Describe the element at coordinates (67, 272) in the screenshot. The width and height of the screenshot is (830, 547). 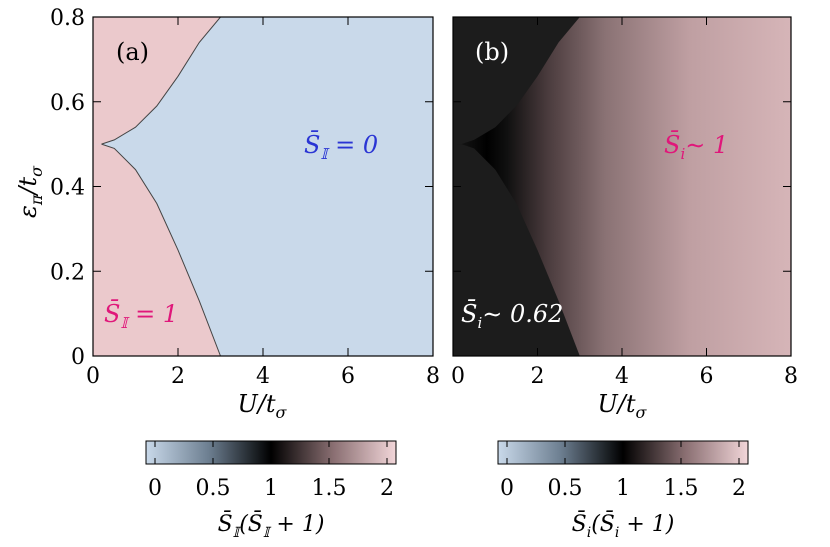
I see `panel-a-ytick-label: 0.2` at that location.